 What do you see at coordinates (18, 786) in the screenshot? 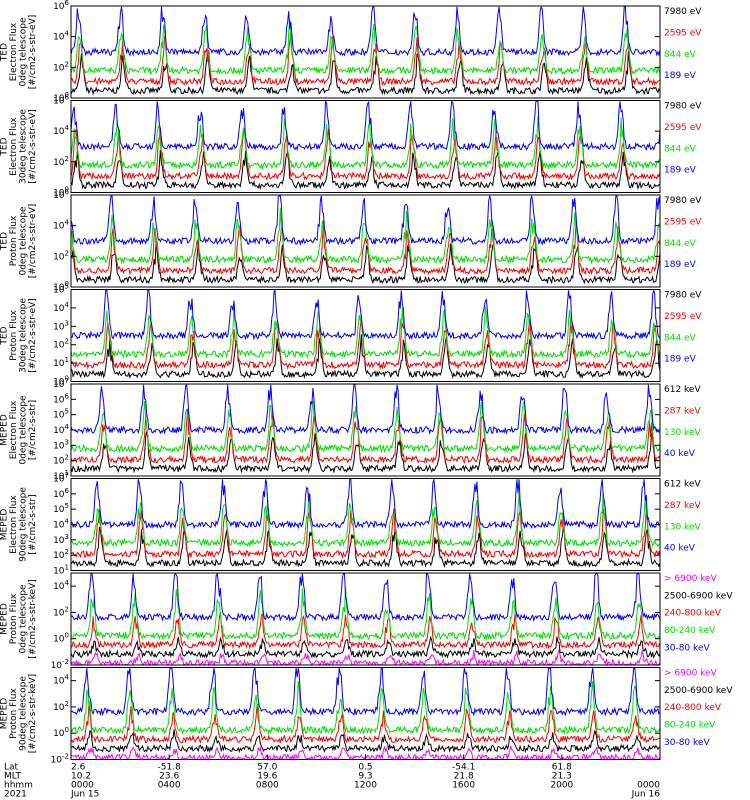
I see `x-row-label: hhmm` at bounding box center [18, 786].